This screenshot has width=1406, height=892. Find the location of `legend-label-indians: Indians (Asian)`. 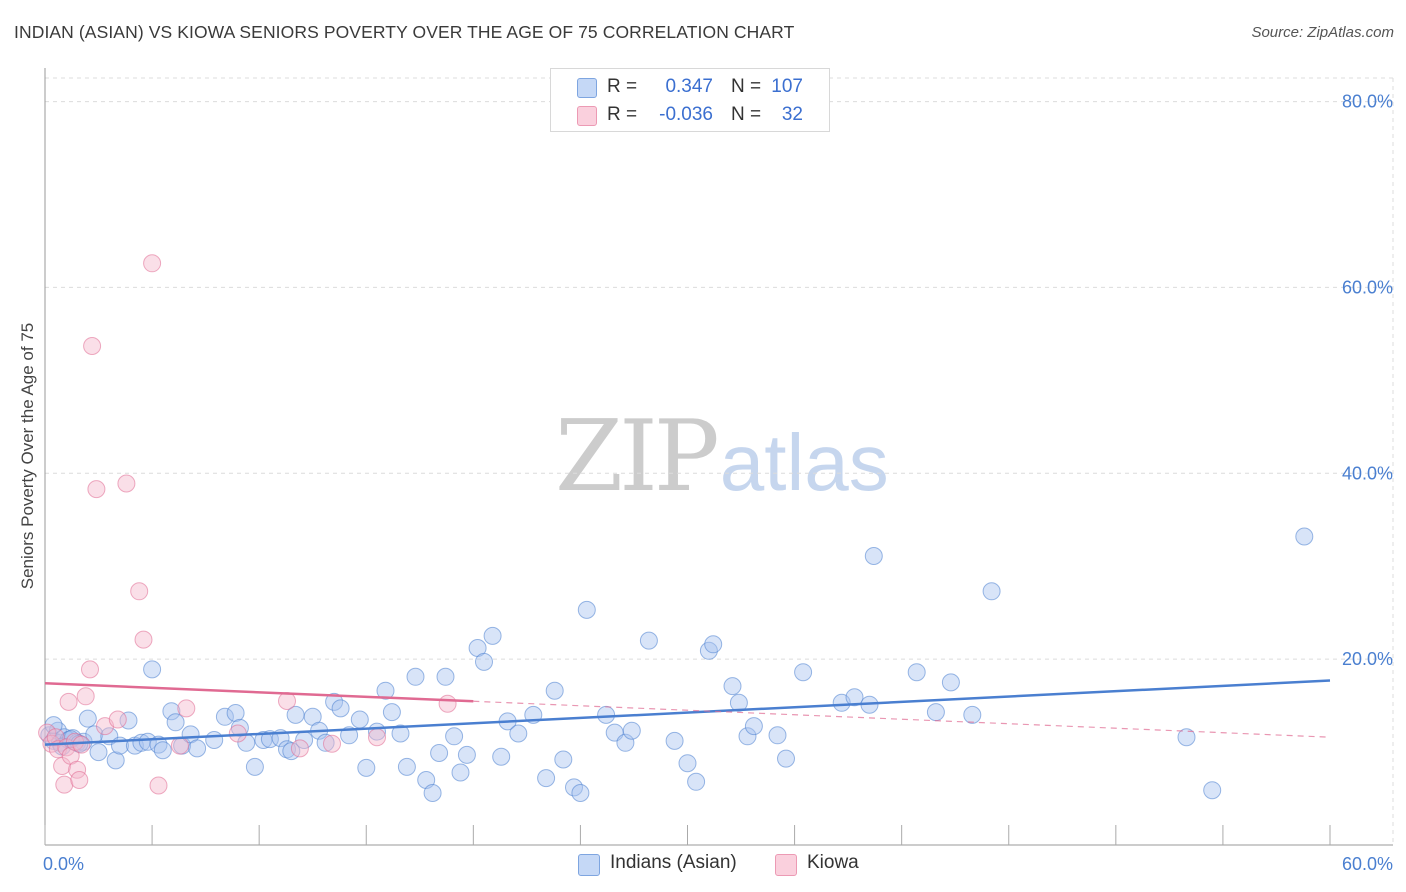

legend-label-indians: Indians (Asian) is located at coordinates (673, 862).